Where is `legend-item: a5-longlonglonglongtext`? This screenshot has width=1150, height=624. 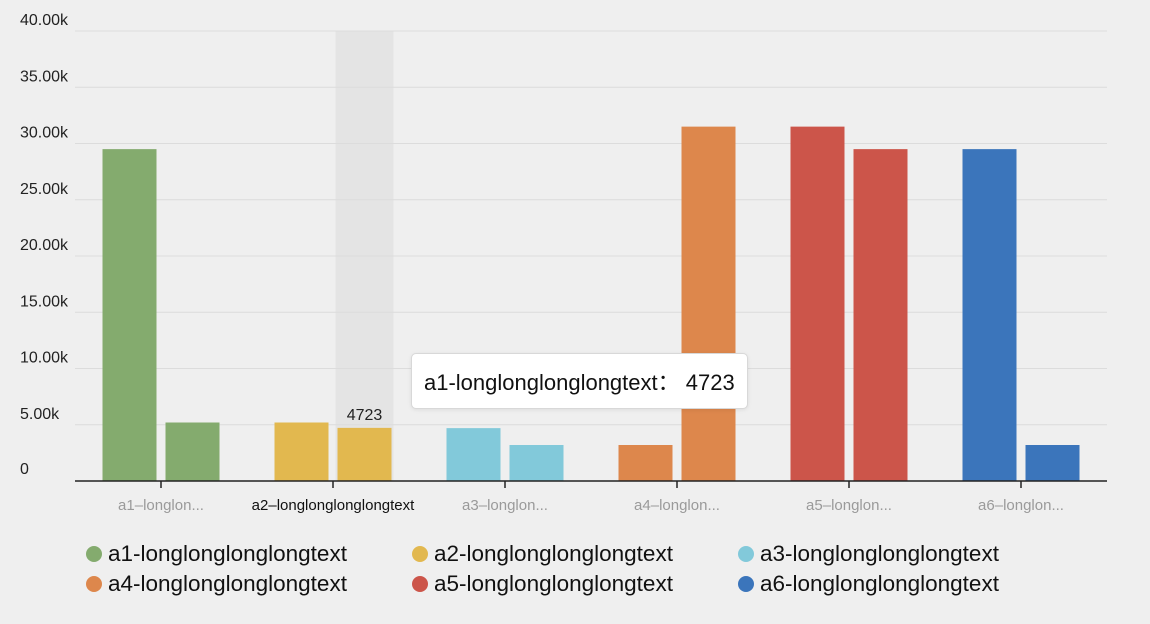 legend-item: a5-longlonglonglongtext is located at coordinates (575, 584).